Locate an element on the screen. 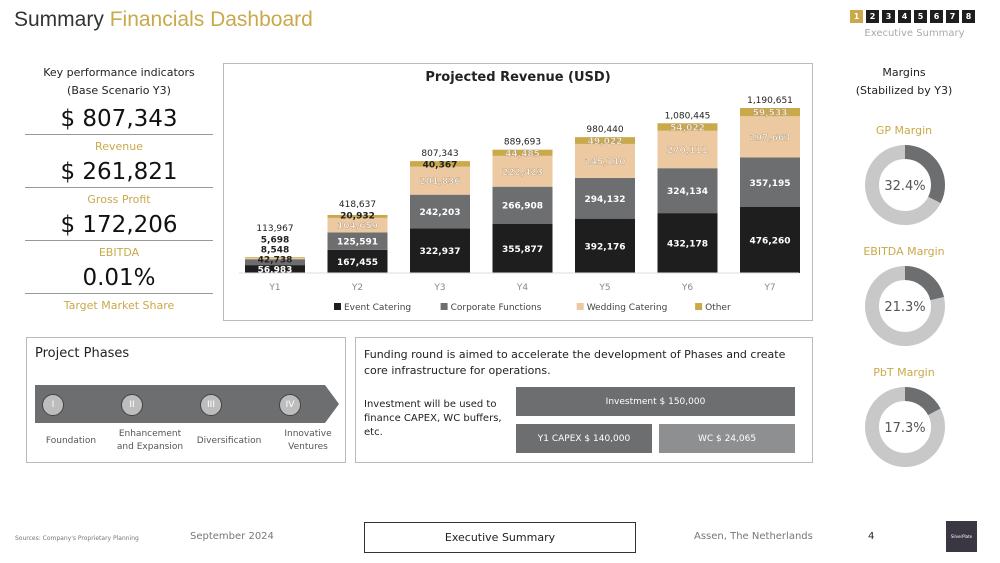 This screenshot has height=563, width=1000. nav-page-3: 3 is located at coordinates (888, 16).